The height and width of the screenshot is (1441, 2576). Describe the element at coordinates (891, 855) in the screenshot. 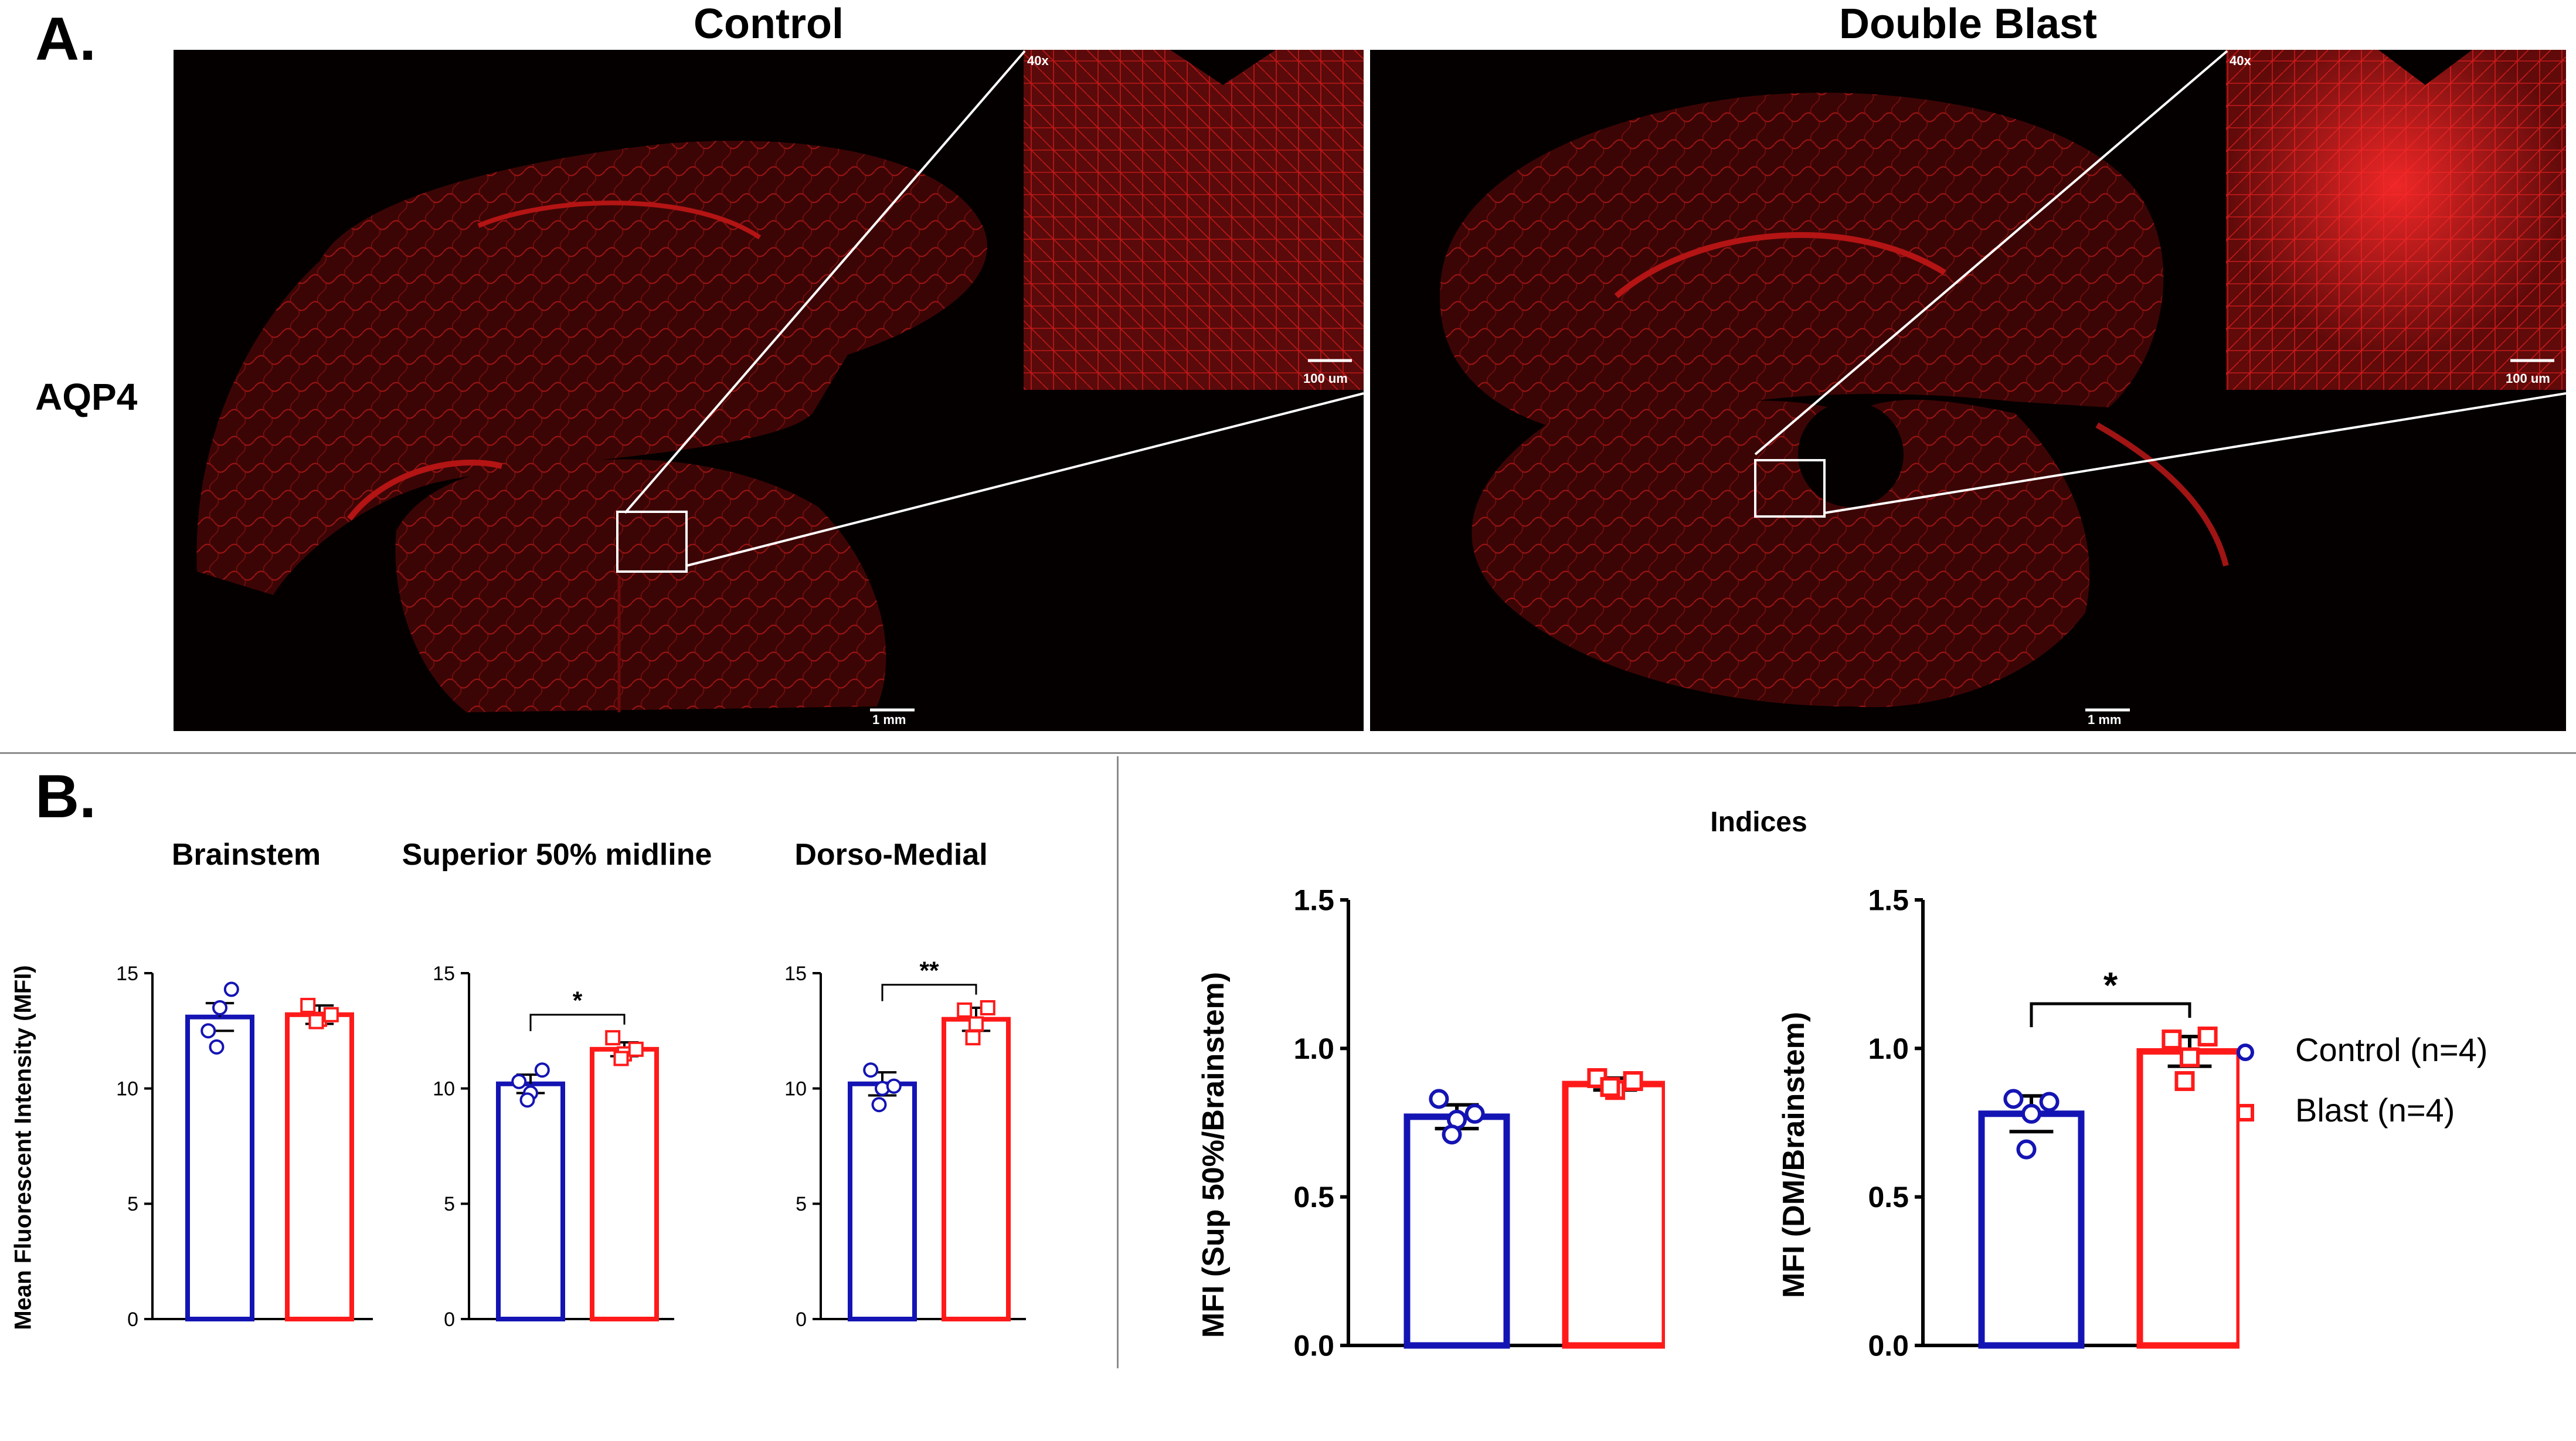

I see `chart-title-dorso-medial: Dorso-Medial` at that location.